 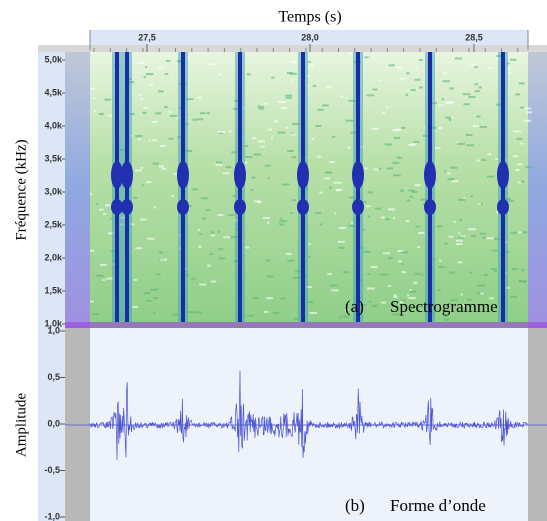 I want to click on frequency-tick-label: 5,0k, so click(x=53, y=59).